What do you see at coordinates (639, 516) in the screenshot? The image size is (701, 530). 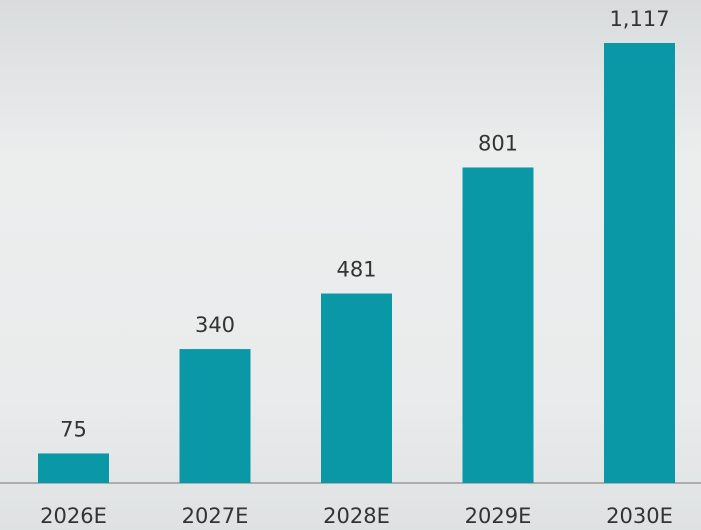 I see `x-tick-label: 2030E` at bounding box center [639, 516].